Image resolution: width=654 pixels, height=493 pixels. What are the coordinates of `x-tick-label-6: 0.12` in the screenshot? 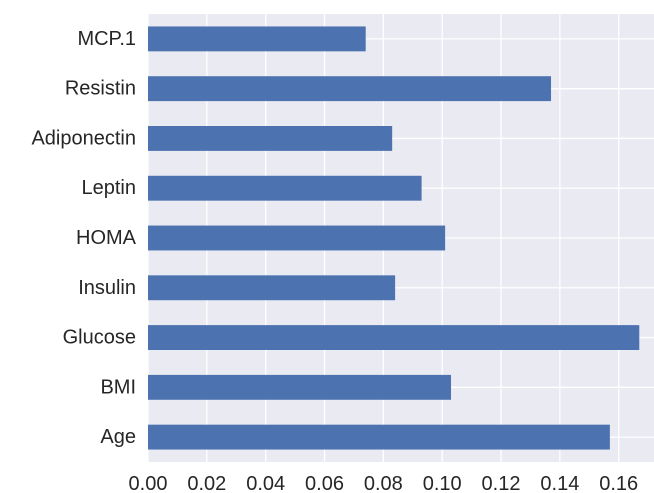 It's located at (501, 483).